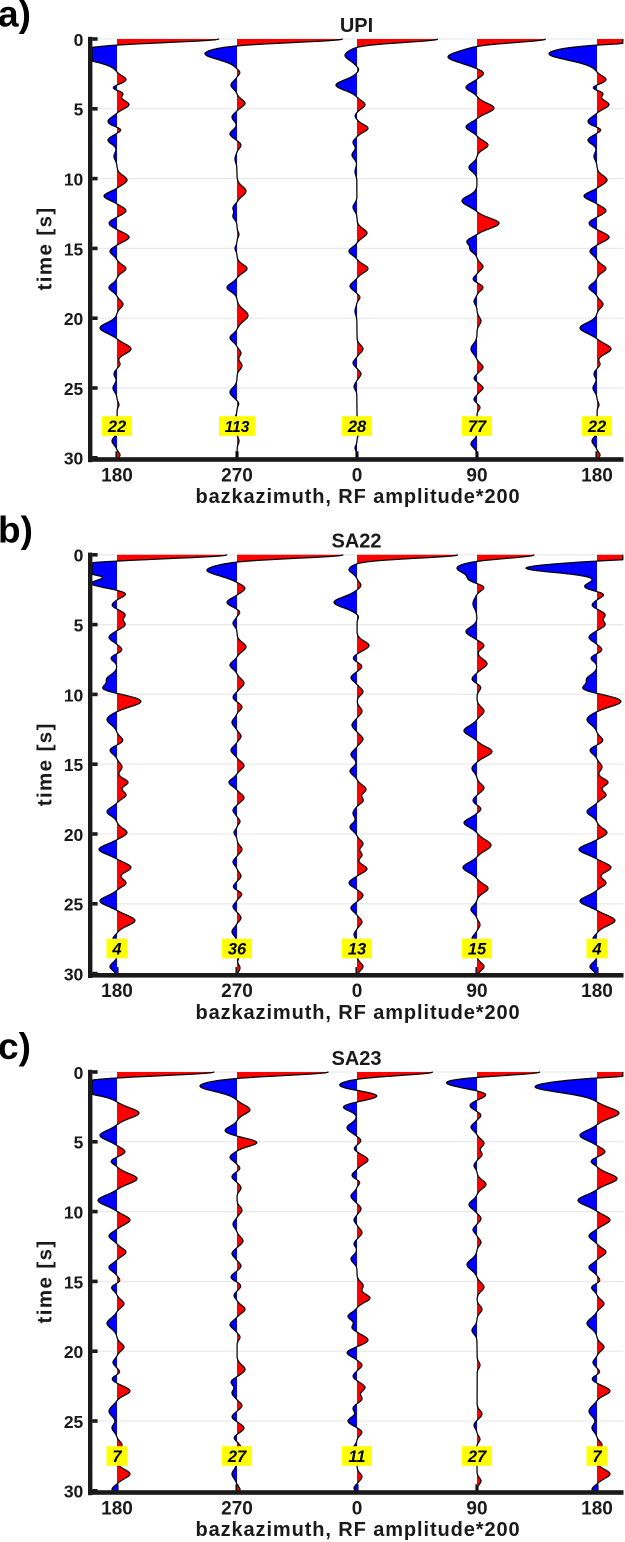 This screenshot has height=1542, width=625. Describe the element at coordinates (357, 427) in the screenshot. I see `svg-text: 28` at that location.